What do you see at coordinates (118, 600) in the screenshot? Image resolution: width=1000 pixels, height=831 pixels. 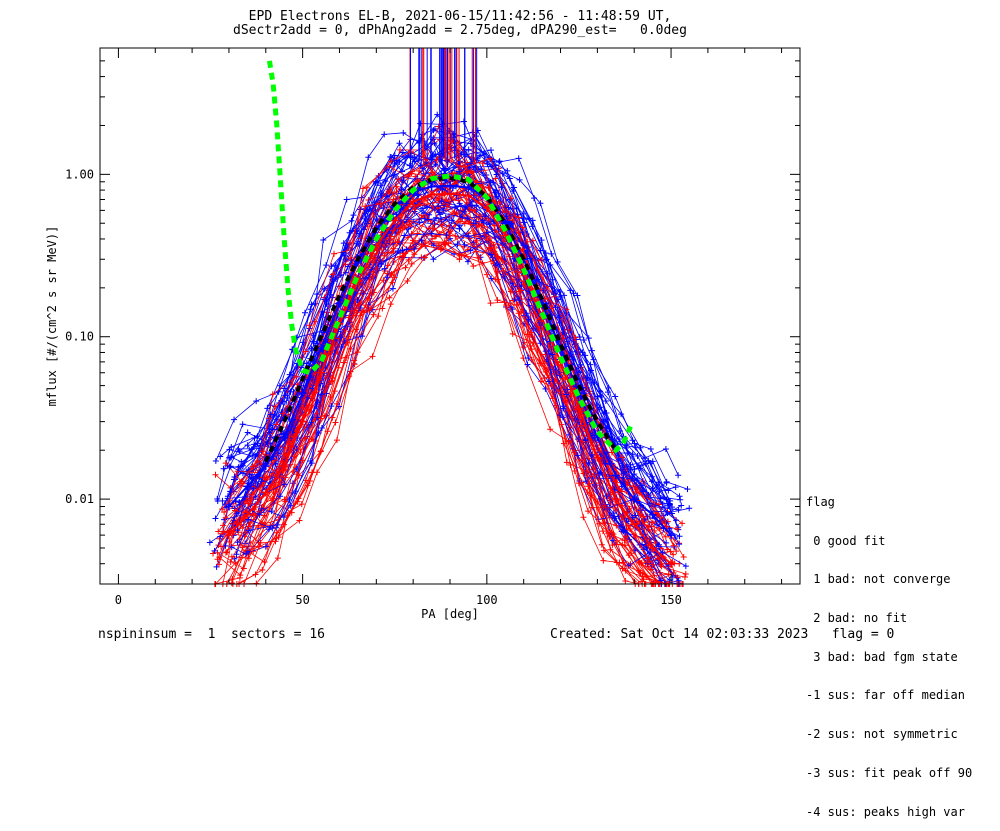 I see `x-tick-label: 0` at bounding box center [118, 600].